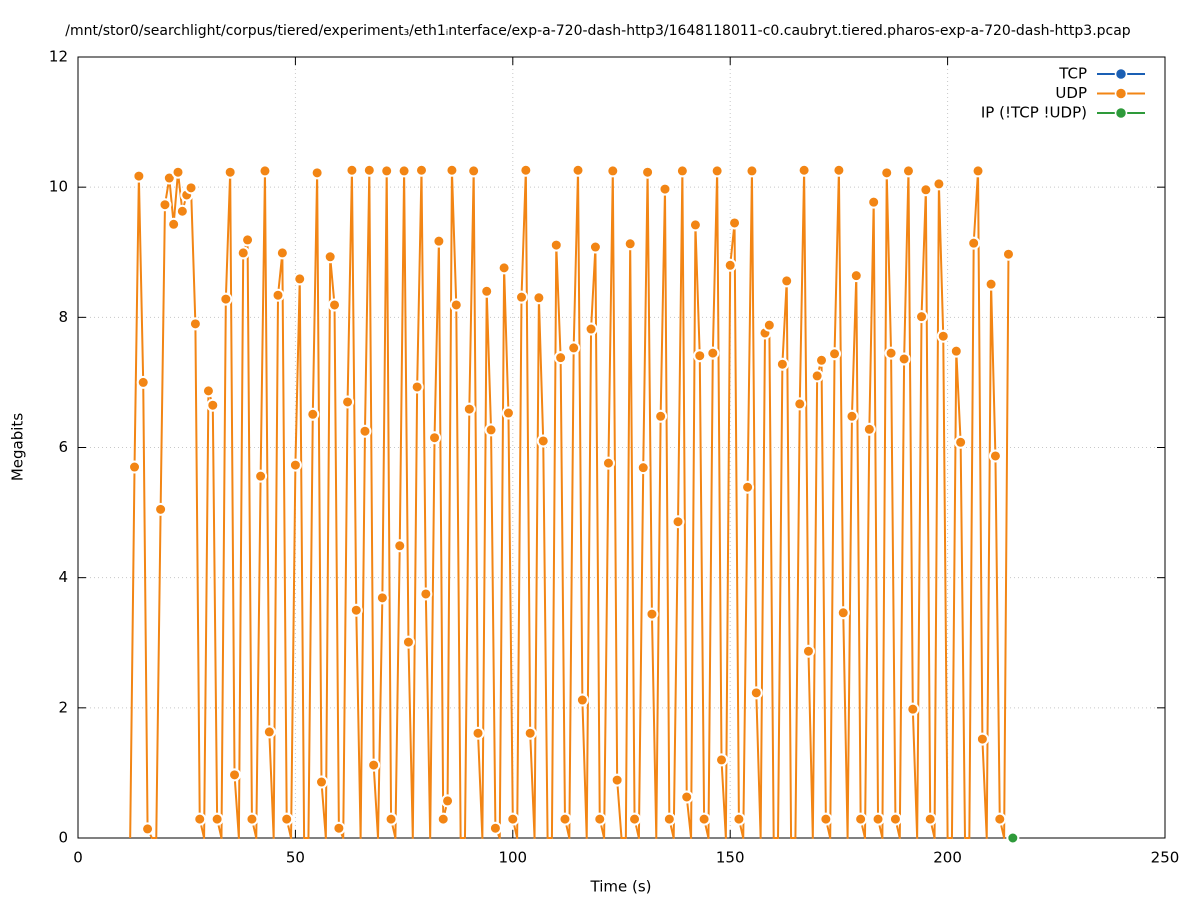 The image size is (1197, 900). Describe the element at coordinates (512, 858) in the screenshot. I see `x-tick-label: 100` at that location.